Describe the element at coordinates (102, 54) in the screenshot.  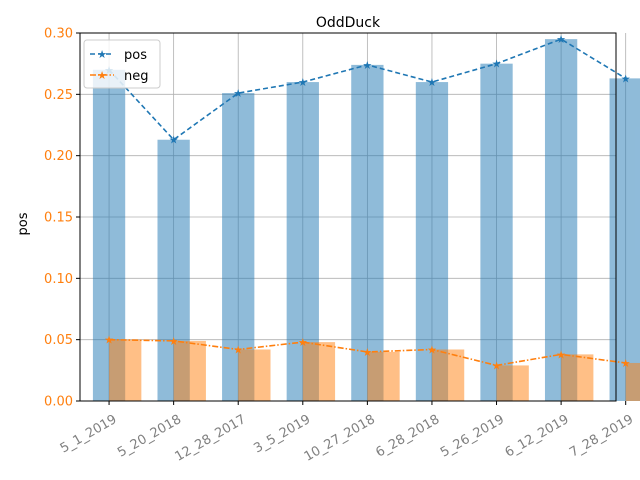
I see `legend-pos-marker: ★` at that location.